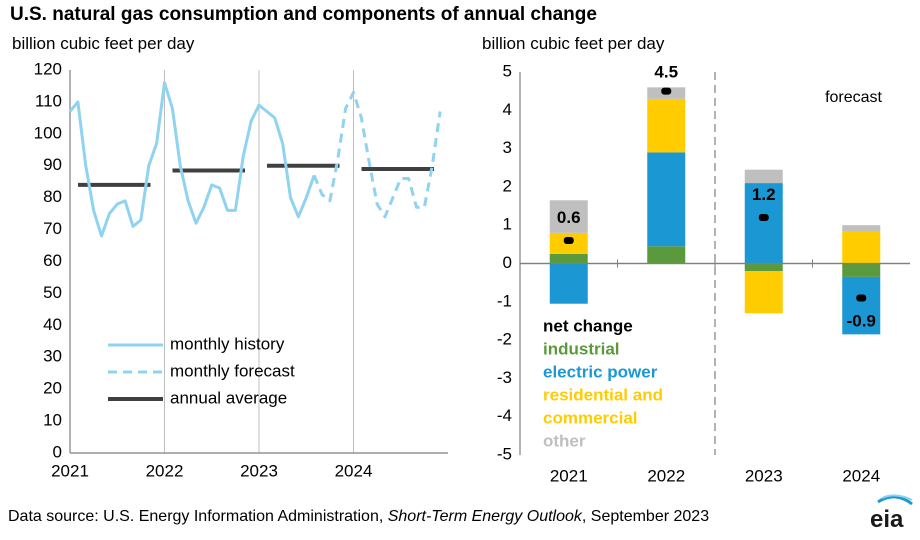 This screenshot has width=920, height=540. What do you see at coordinates (377, 154) in the screenshot?
I see `monthly-forecast-line` at bounding box center [377, 154].